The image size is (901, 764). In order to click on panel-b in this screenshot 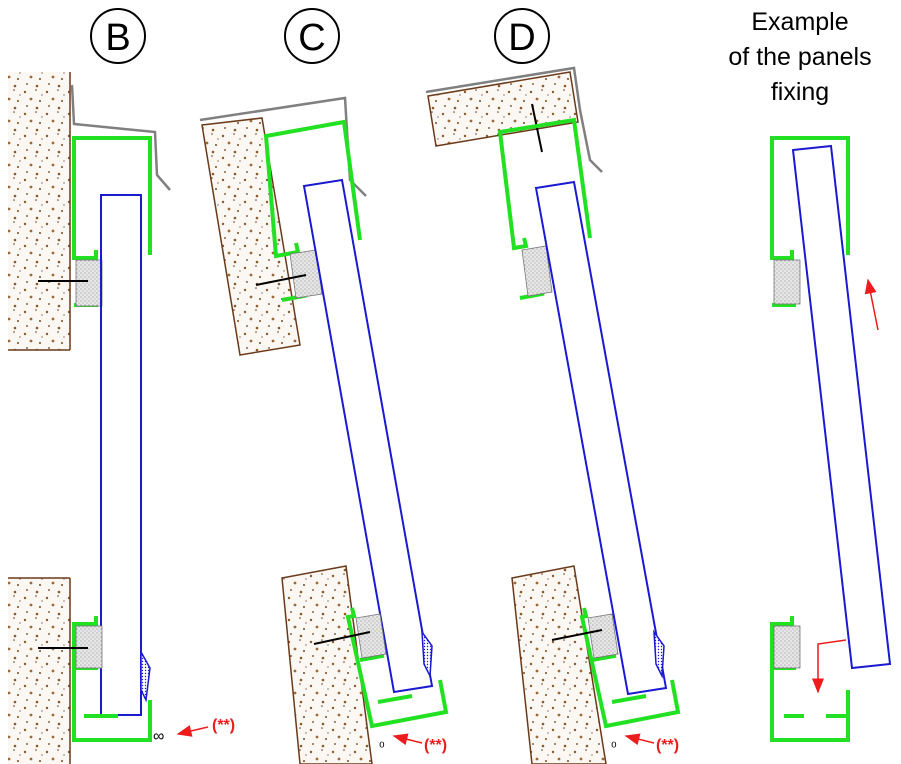, I will do `click(121, 455)`.